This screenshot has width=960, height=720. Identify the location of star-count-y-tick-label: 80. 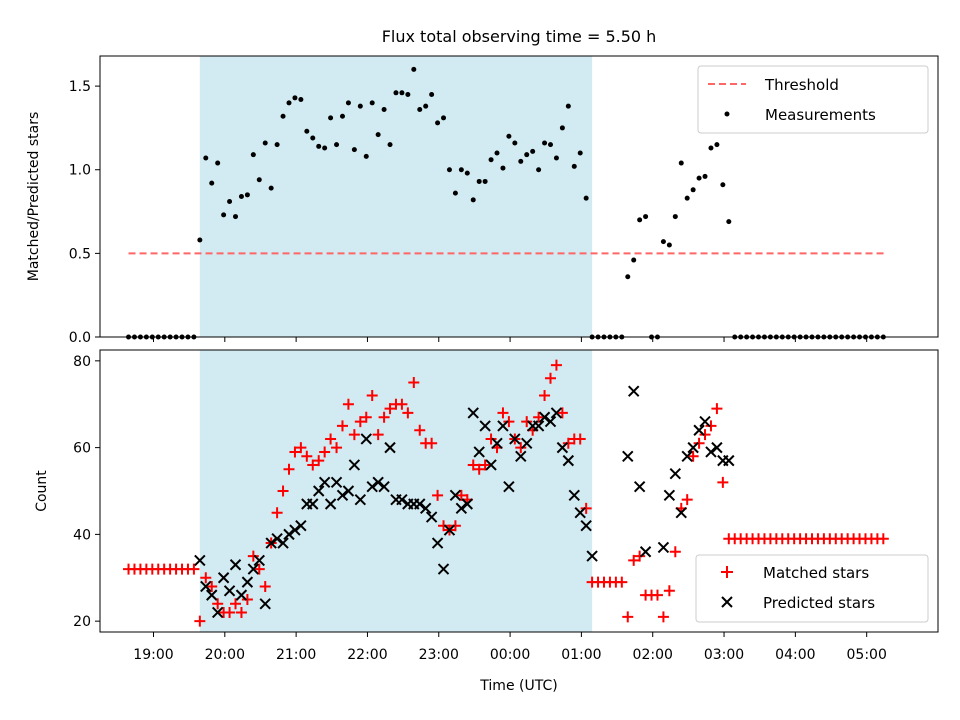
(82, 362).